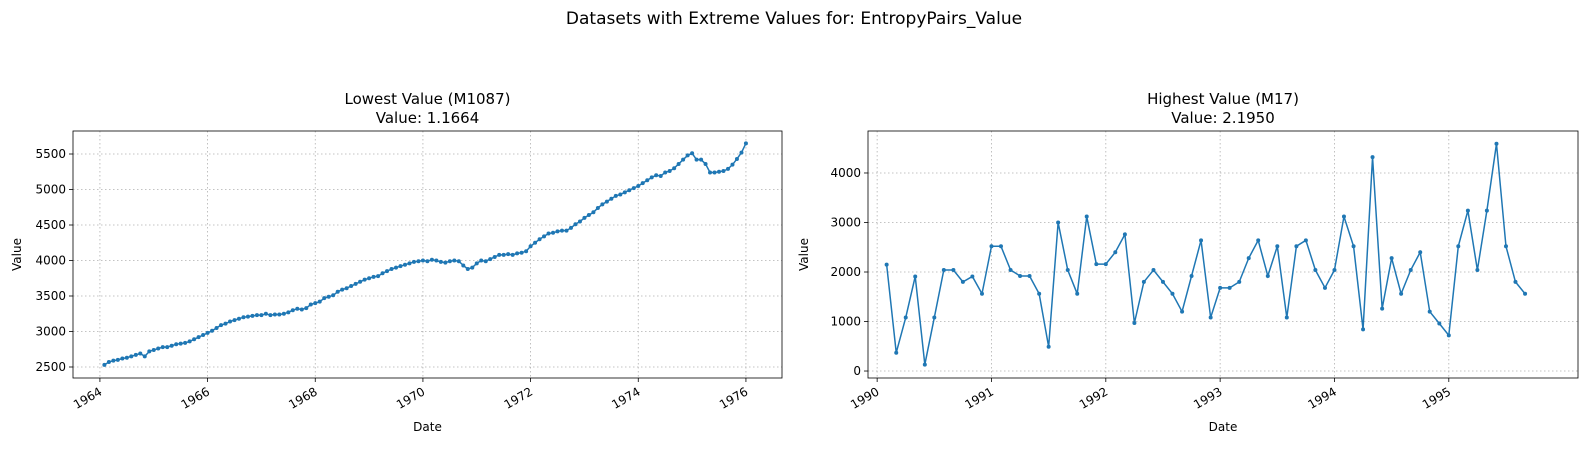  What do you see at coordinates (733, 397) in the screenshot?
I see `x-tick-label: 1976` at bounding box center [733, 397].